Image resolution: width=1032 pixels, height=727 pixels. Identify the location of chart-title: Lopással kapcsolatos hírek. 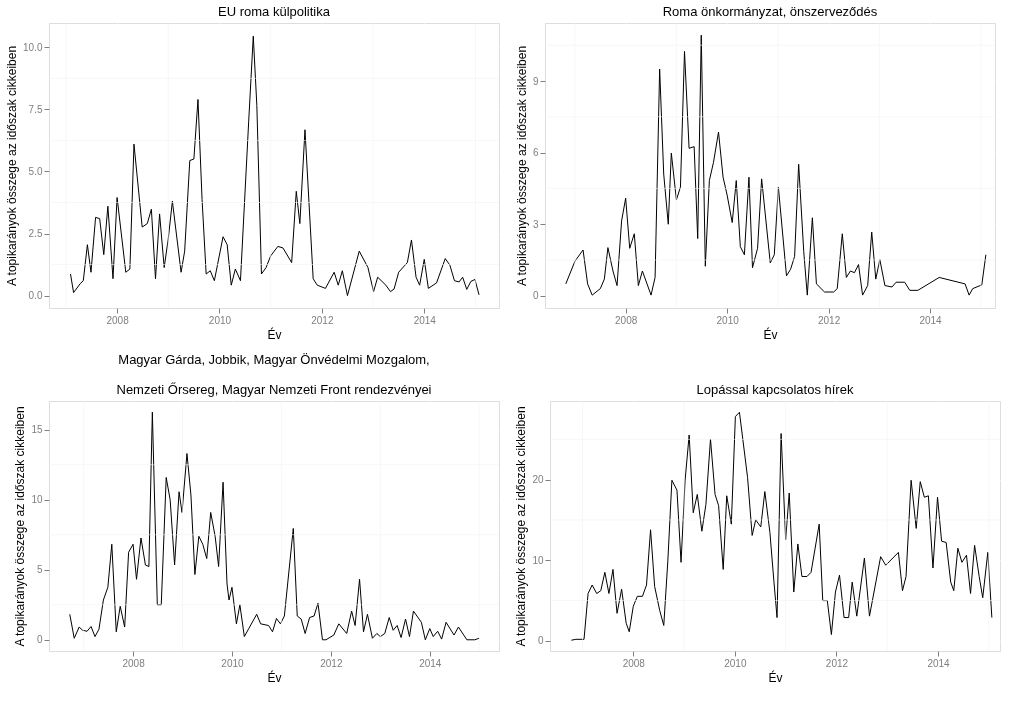
(775, 389).